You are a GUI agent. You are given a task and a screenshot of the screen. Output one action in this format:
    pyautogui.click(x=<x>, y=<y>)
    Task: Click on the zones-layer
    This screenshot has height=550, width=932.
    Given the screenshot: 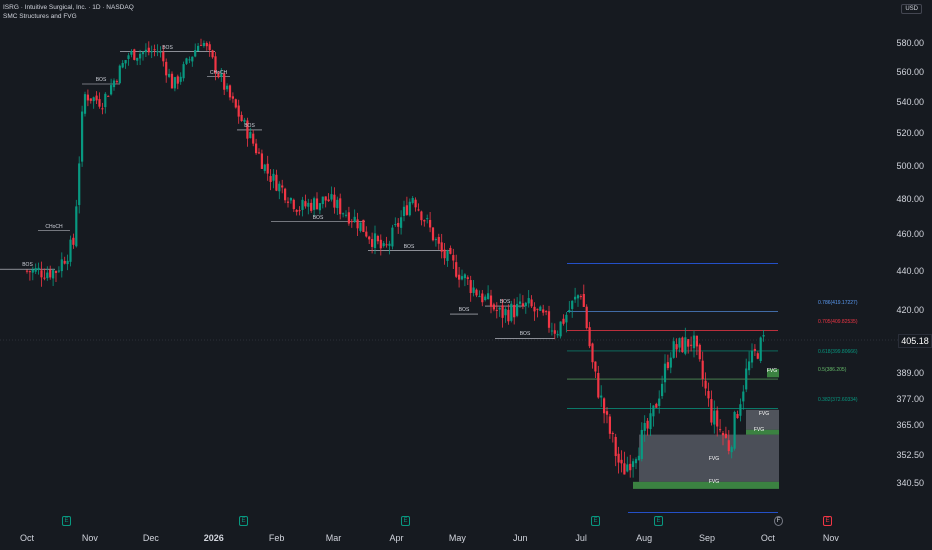 What is the action you would take?
    pyautogui.click(x=706, y=428)
    